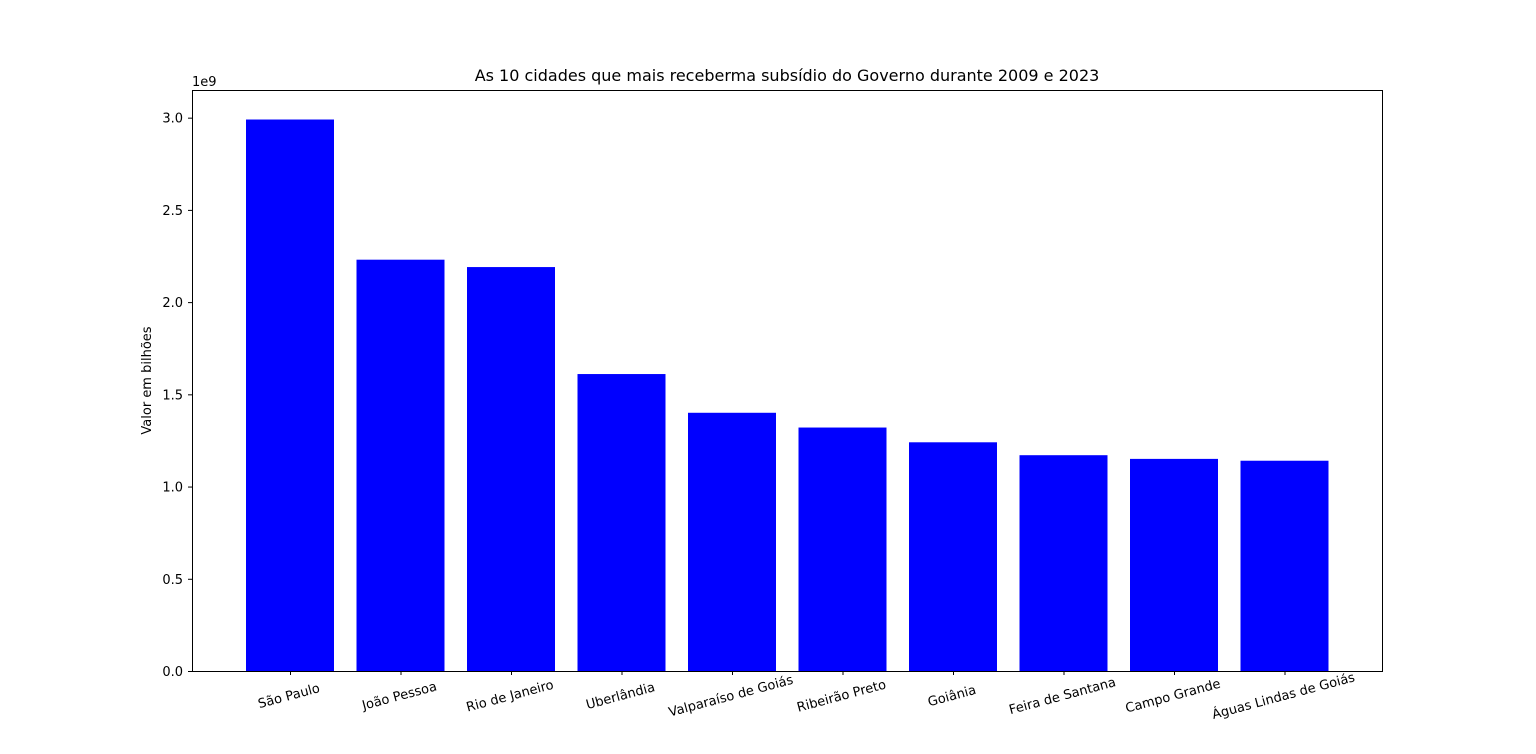 This screenshot has height=754, width=1536. What do you see at coordinates (172, 580) in the screenshot?
I see `y-tick-label: 0.5` at bounding box center [172, 580].